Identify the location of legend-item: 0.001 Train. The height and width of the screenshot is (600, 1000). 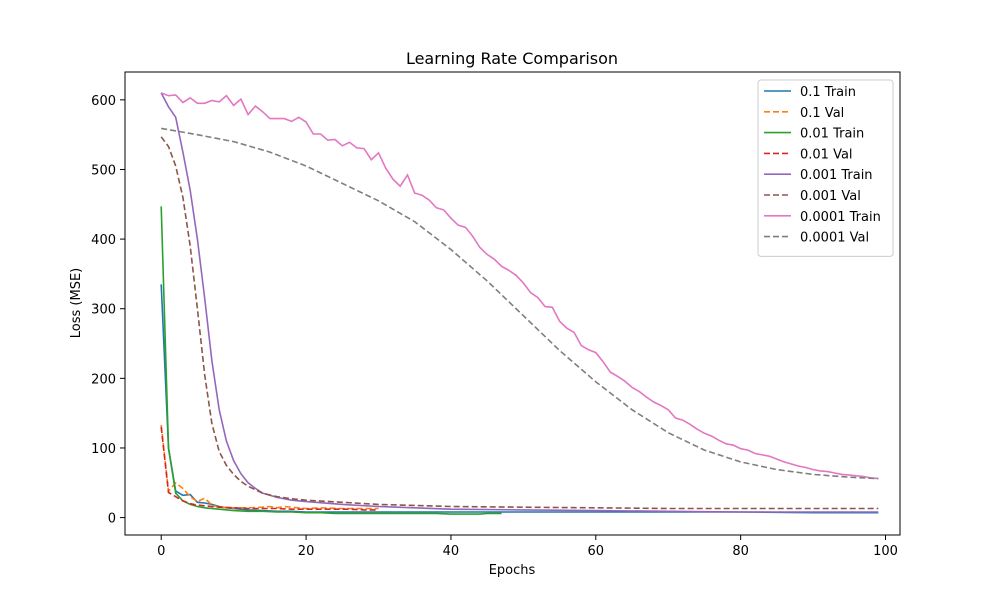
(818, 175).